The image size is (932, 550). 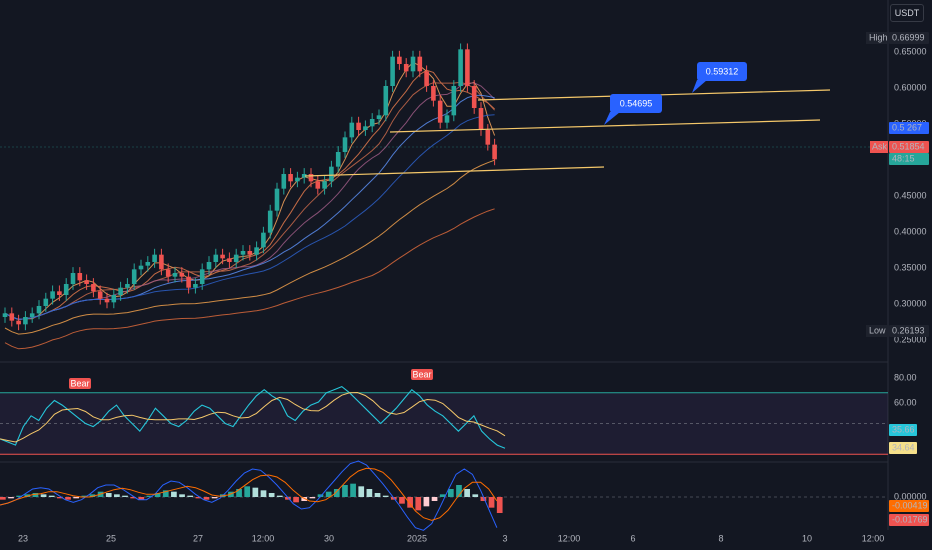 I want to click on time-tick-label: 10, so click(x=807, y=538).